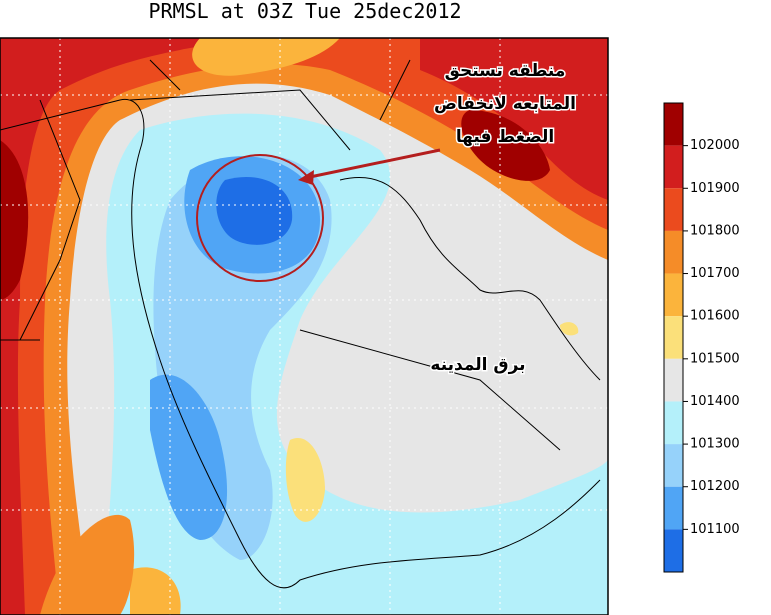 The image size is (771, 615). Describe the element at coordinates (505, 104) in the screenshot. I see `annotation: المتابعه لانخفاض` at that location.